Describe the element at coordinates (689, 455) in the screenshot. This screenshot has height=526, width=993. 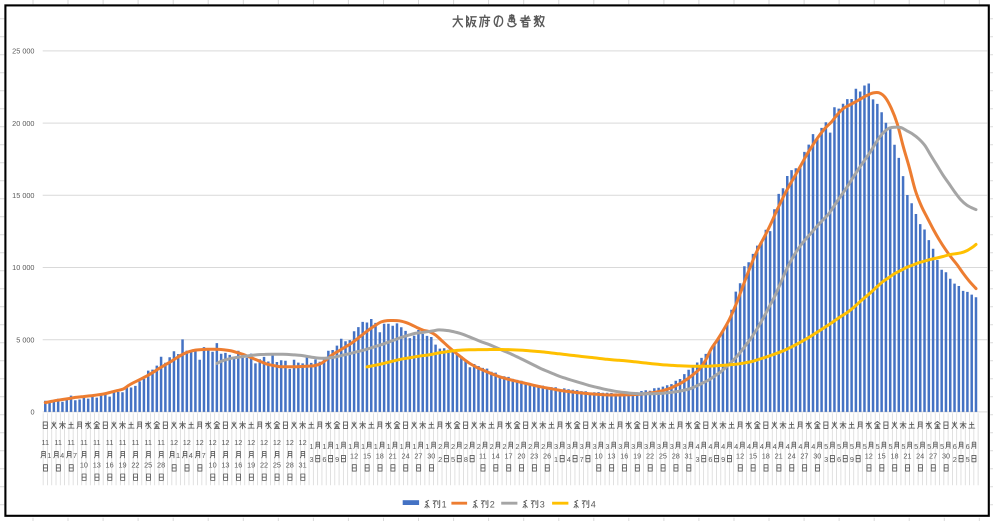
I see `svg-text: 31` at that location.